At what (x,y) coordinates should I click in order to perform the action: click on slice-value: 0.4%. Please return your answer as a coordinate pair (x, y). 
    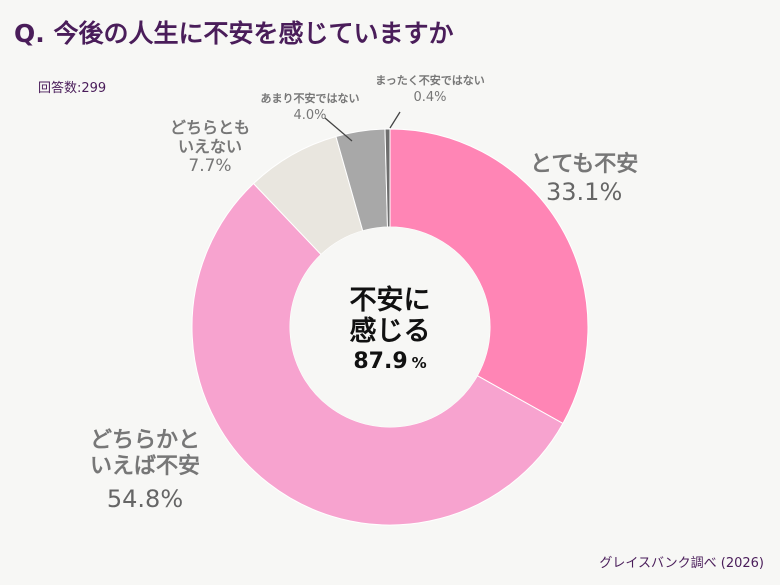
    Looking at the image, I should click on (430, 98).